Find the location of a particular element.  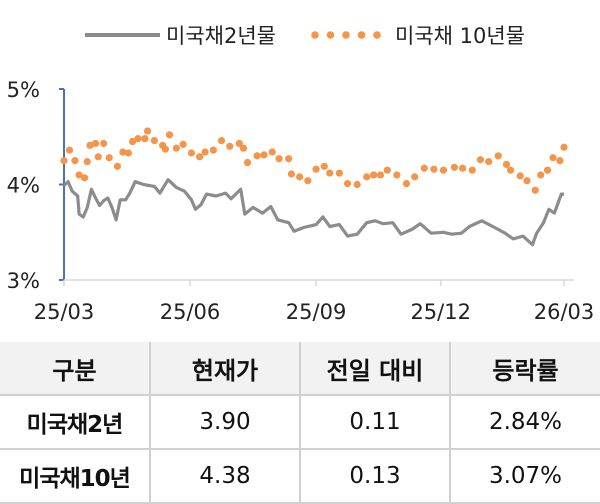

row-rate: 2.84% is located at coordinates (524, 422).